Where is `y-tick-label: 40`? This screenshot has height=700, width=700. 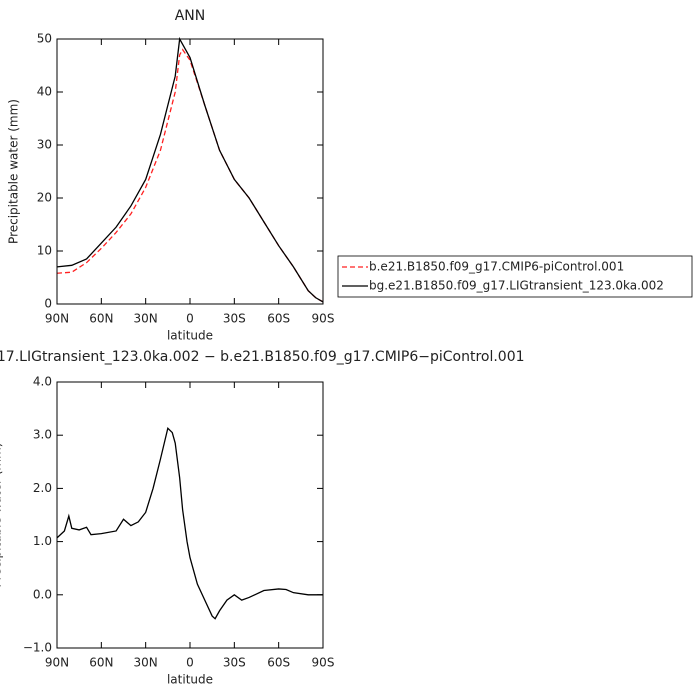 y-tick-label: 40 is located at coordinates (44, 92).